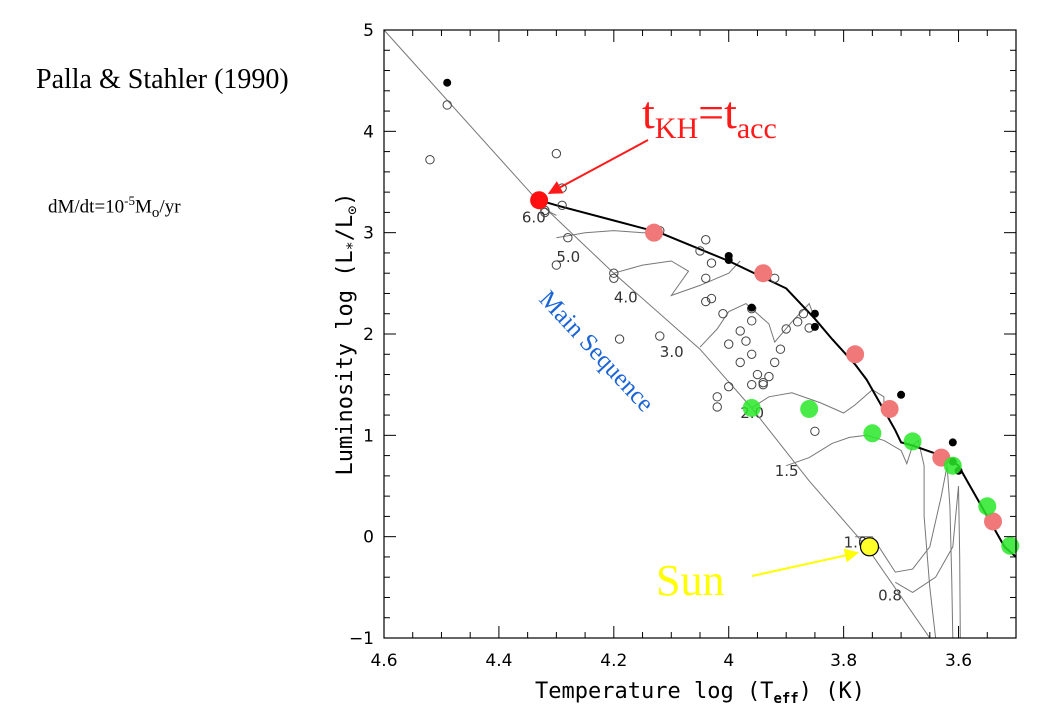 Image resolution: width=1040 pixels, height=720 pixels. What do you see at coordinates (368, 436) in the screenshot?
I see `y-tick-label: 1` at bounding box center [368, 436].